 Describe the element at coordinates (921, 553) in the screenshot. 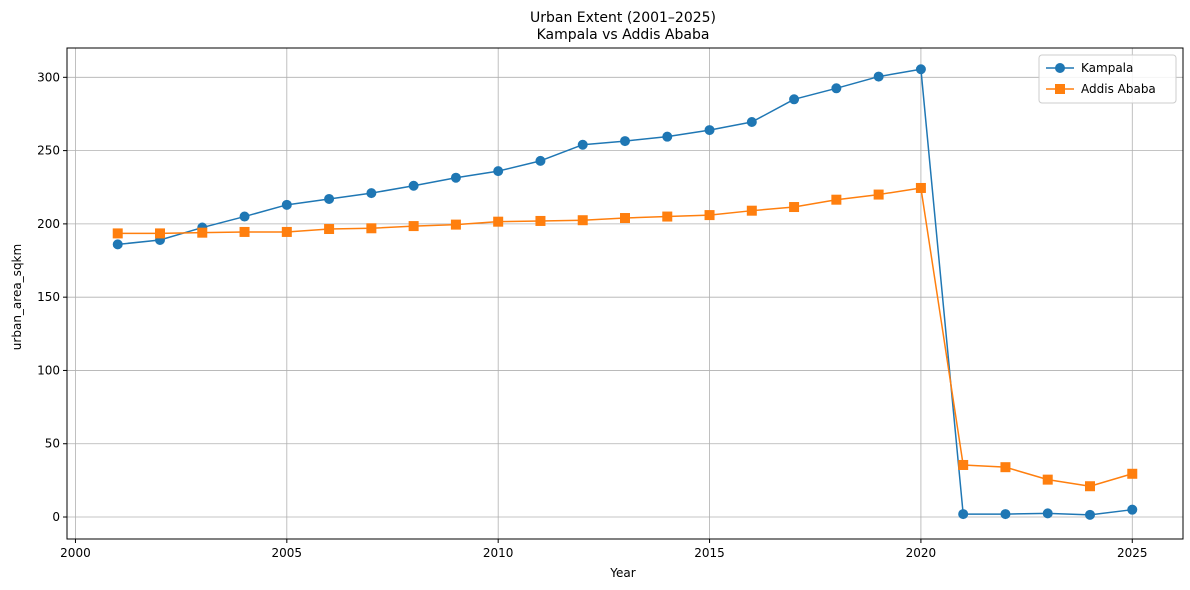

I see `x-tick-label: 2020` at that location.